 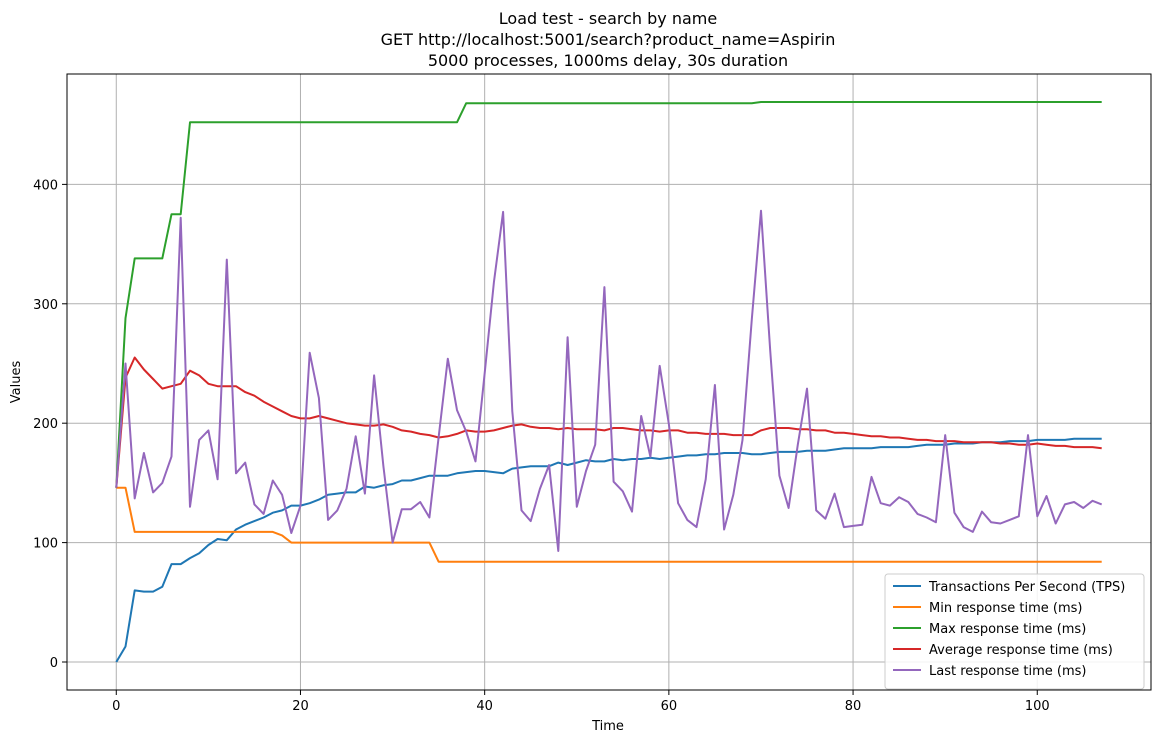 What do you see at coordinates (45, 544) in the screenshot?
I see `y-tick-label: 100` at bounding box center [45, 544].